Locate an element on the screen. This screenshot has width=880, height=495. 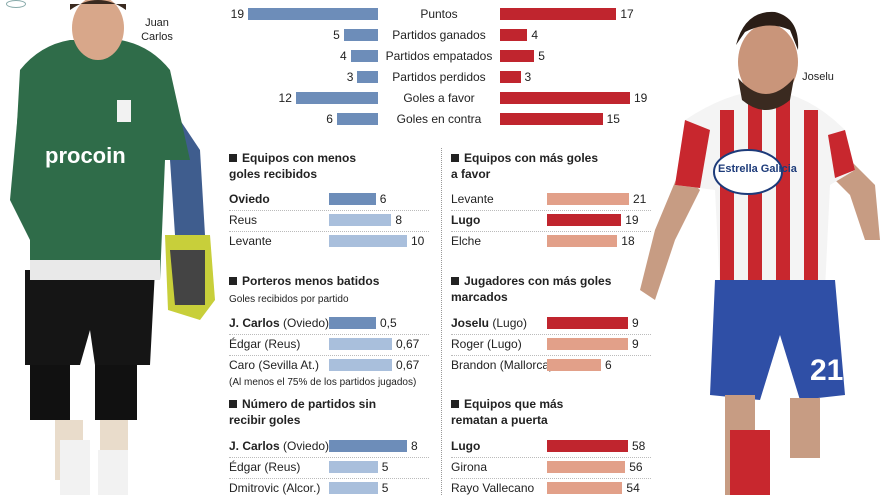
ranking-row-name: Dmitrovic (Alcor.) is located at coordinates (274, 488).